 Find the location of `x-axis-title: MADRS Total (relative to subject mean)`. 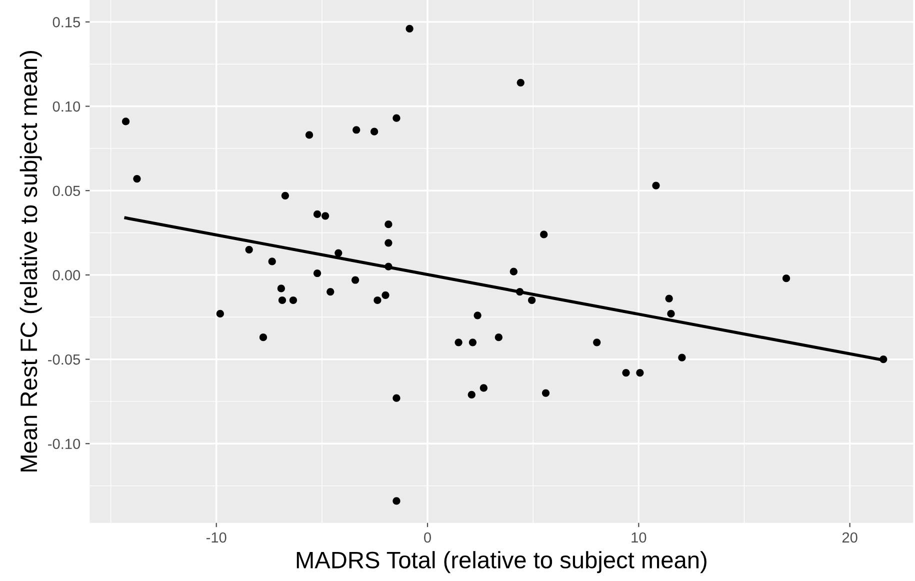

x-axis-title: MADRS Total (relative to subject mean) is located at coordinates (501, 562).